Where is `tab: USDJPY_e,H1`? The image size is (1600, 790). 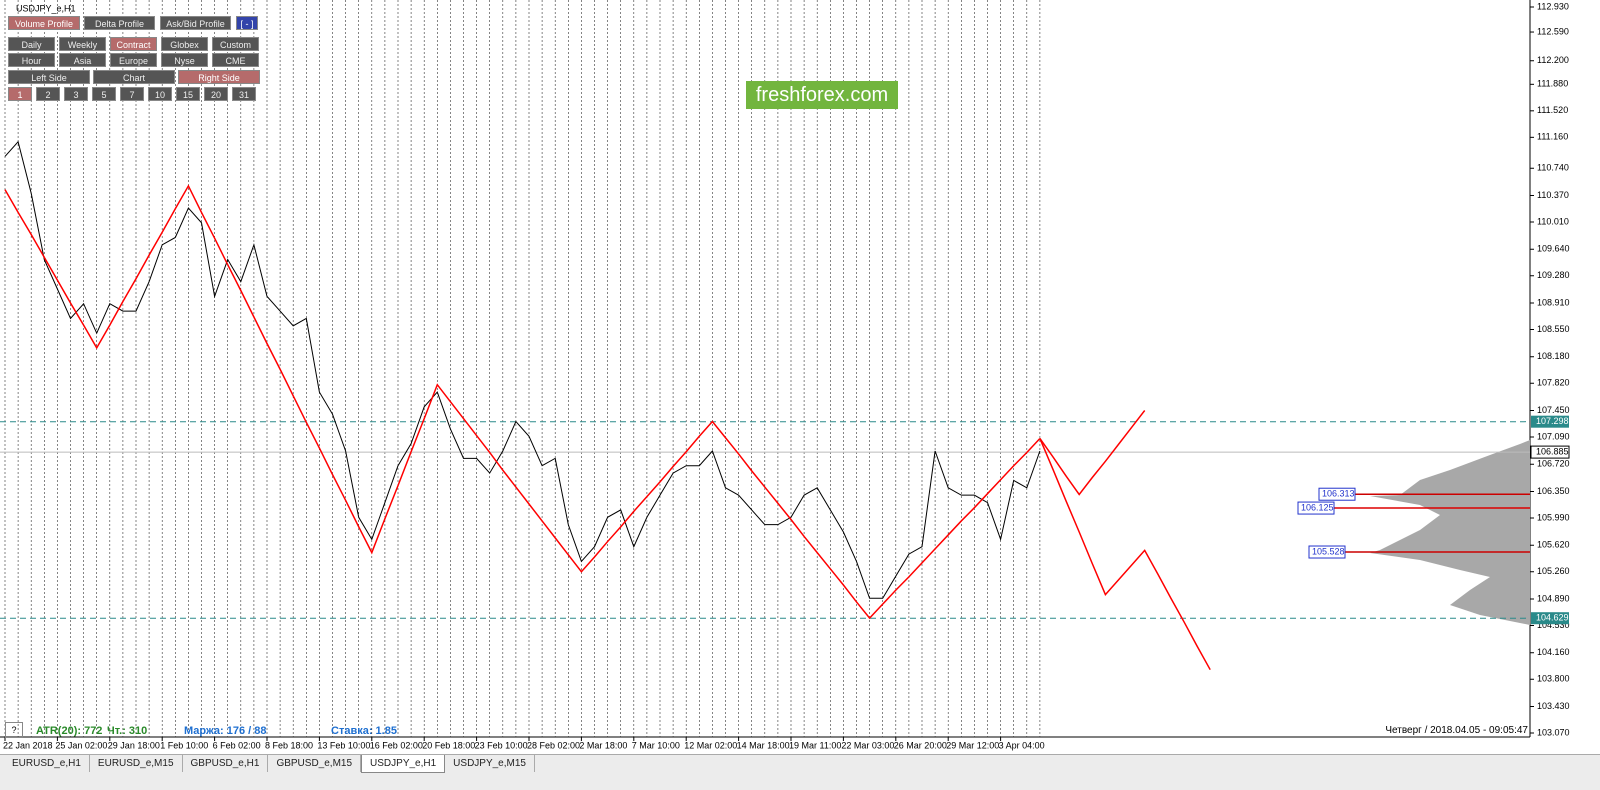
tab: USDJPY_e,H1 is located at coordinates (403, 764).